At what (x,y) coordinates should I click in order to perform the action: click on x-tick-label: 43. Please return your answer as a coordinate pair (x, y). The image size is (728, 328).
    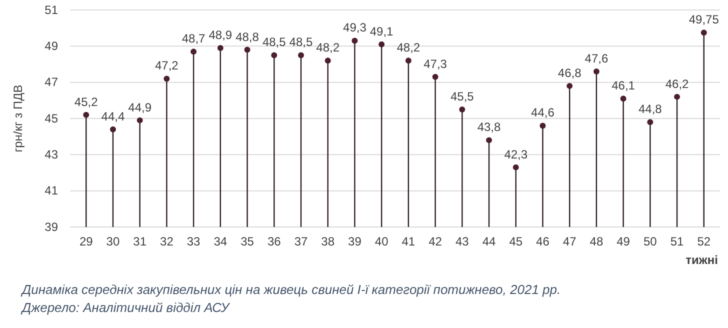
    Looking at the image, I should click on (462, 241).